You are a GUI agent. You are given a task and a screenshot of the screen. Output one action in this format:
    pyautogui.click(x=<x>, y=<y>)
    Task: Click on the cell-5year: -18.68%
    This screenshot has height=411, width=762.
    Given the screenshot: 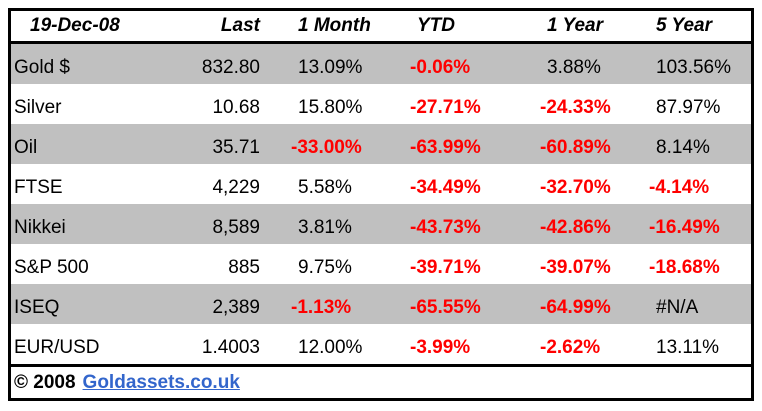 What is the action you would take?
    pyautogui.click(x=684, y=268)
    